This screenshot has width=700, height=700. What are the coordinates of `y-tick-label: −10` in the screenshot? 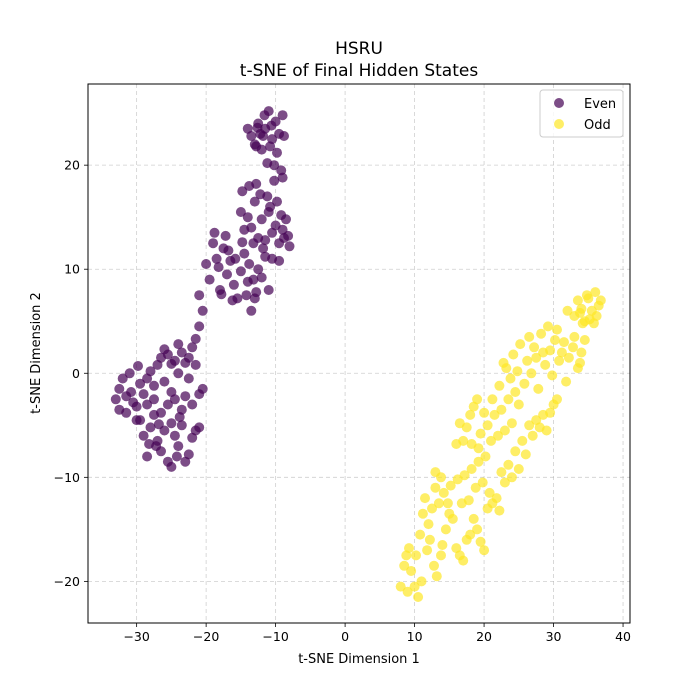 It's located at (67, 477).